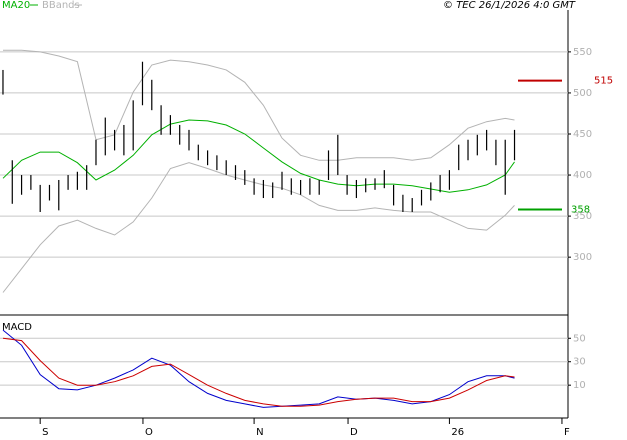 Image resolution: width=627 pixels, height=440 pixels. I want to click on x-tick-label: D, so click(354, 432).